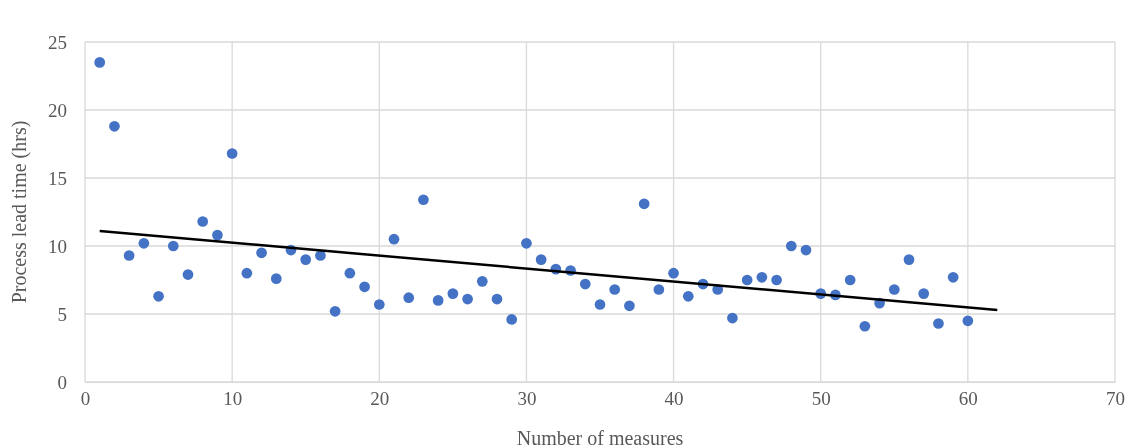  What do you see at coordinates (380, 399) in the screenshot?
I see `x-tick-label: 20` at bounding box center [380, 399].